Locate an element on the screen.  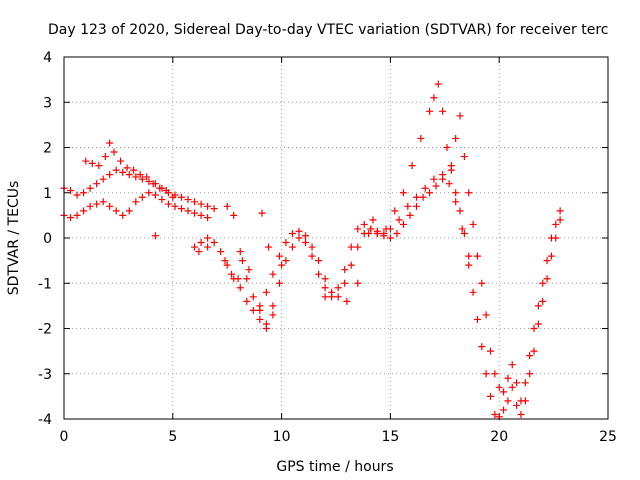
series-track-f is located at coordinates (250, 267).